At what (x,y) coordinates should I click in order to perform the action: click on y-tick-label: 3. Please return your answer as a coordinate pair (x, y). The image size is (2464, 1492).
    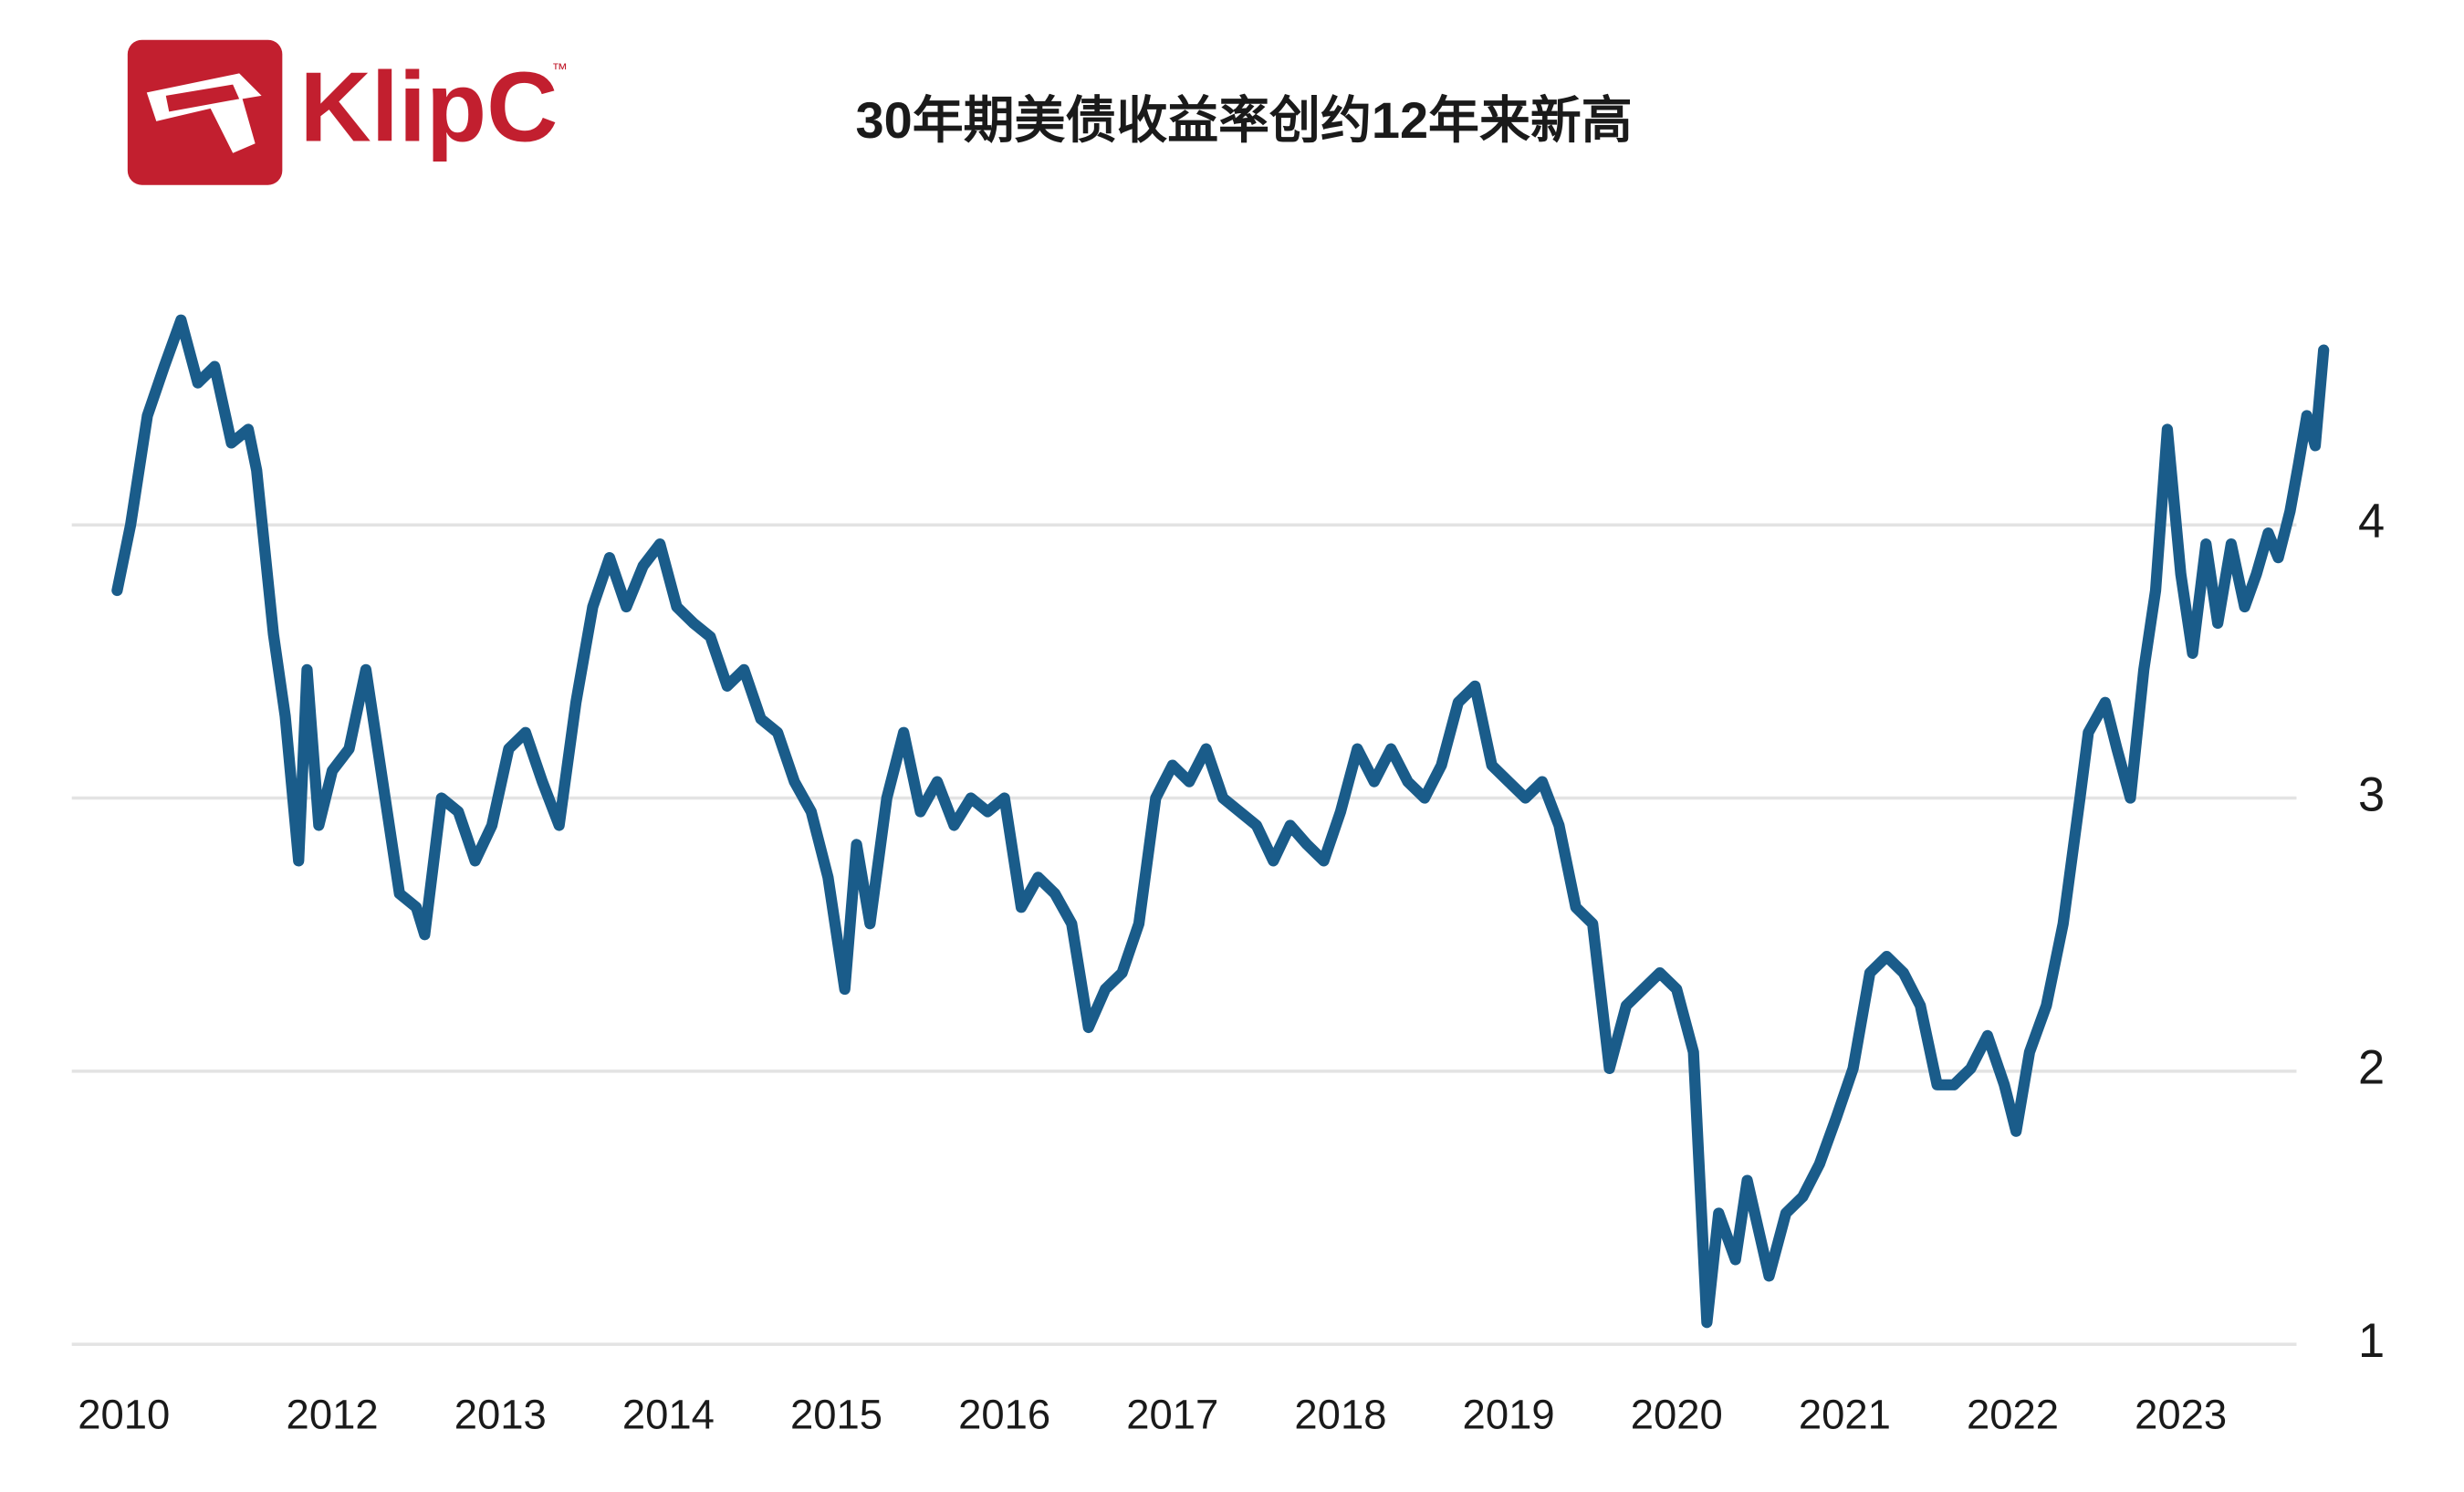
    Looking at the image, I should click on (2371, 794).